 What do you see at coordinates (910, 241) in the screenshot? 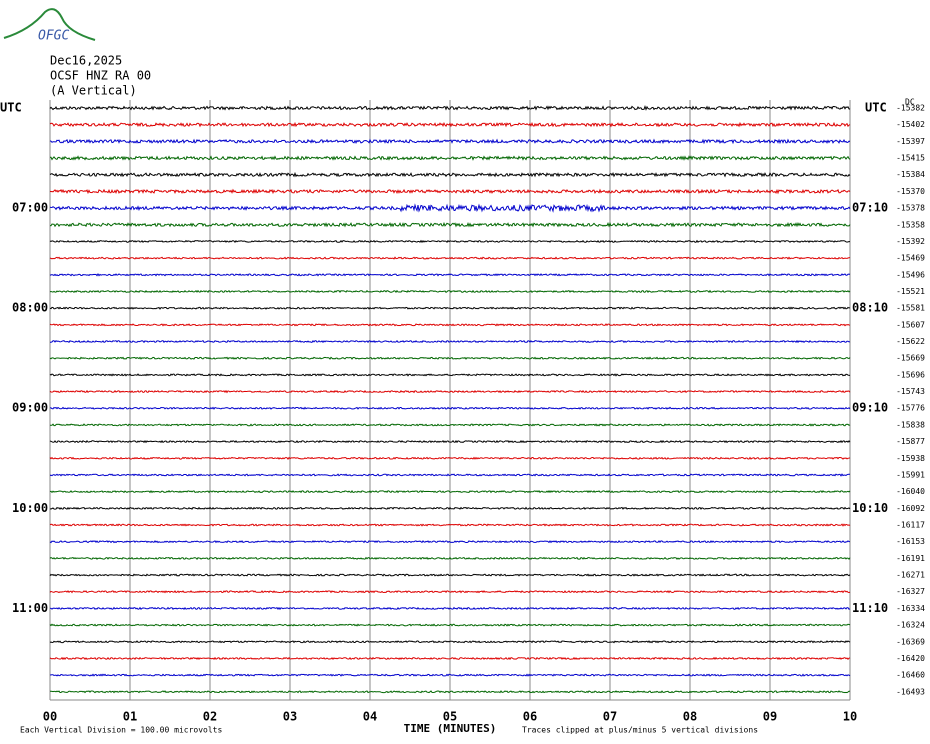
I see `offset-label: -15392` at bounding box center [910, 241].